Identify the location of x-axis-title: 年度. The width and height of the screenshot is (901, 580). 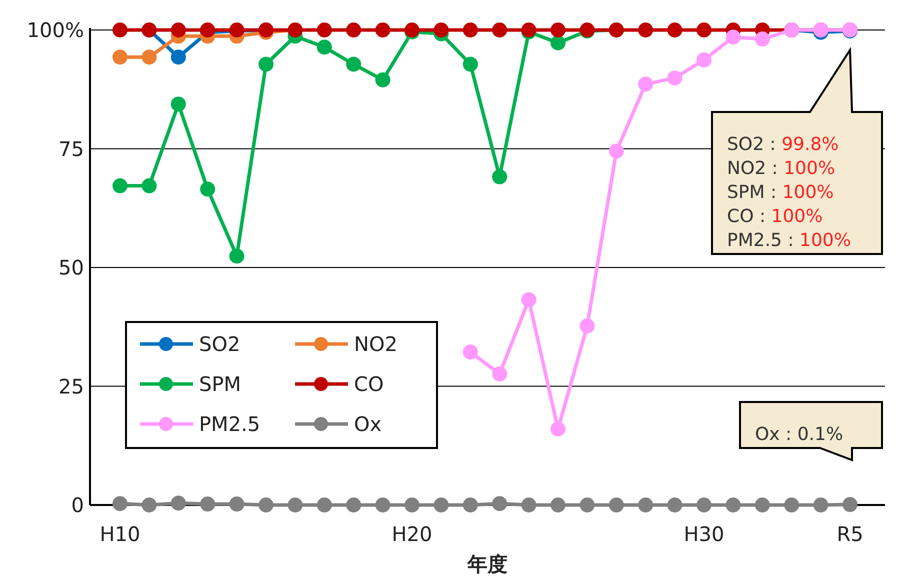
(487, 564).